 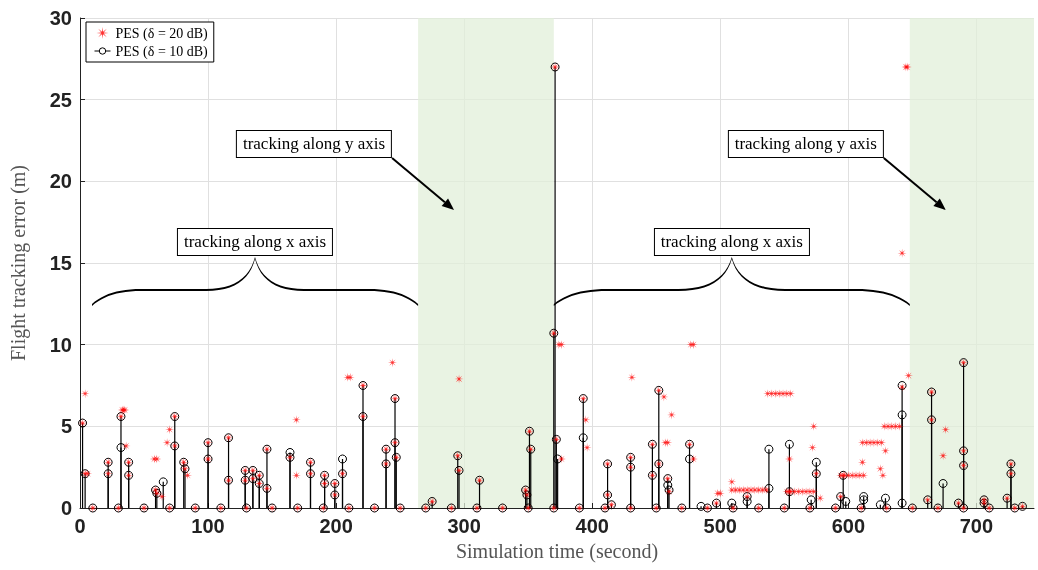 I want to click on x-tick-label: 400, so click(x=592, y=526).